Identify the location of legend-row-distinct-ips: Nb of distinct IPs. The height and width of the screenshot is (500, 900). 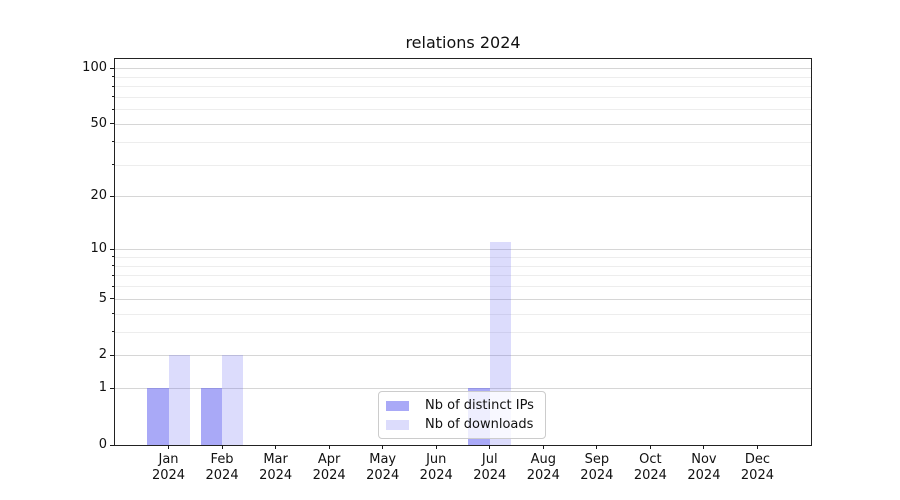
(460, 405).